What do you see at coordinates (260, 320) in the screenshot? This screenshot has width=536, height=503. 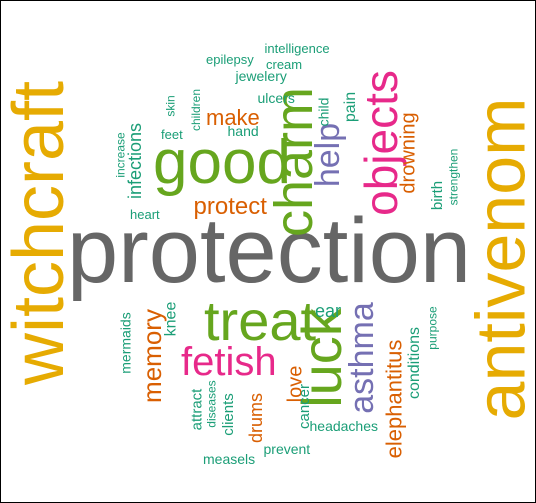 I see `word-treat: treat` at bounding box center [260, 320].